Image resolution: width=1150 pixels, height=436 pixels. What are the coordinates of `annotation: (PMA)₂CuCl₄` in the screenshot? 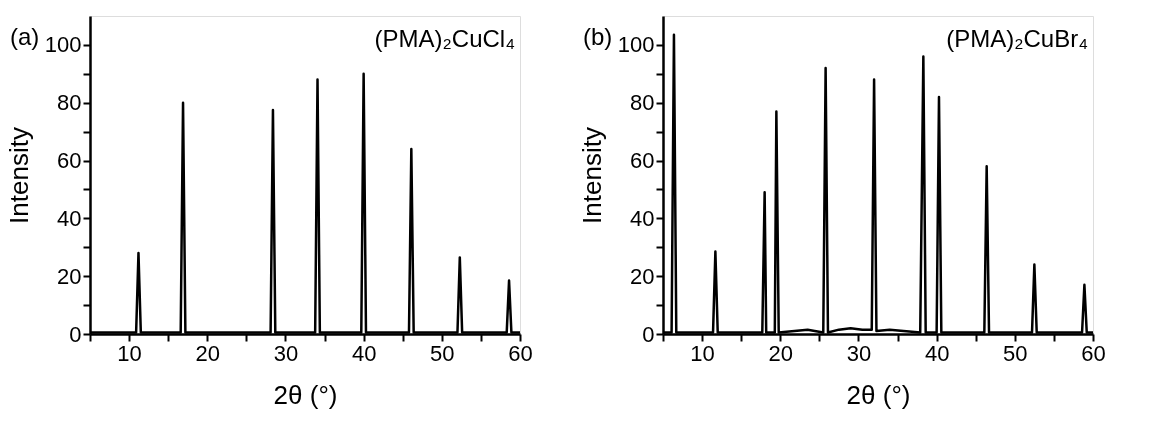 It's located at (444, 38).